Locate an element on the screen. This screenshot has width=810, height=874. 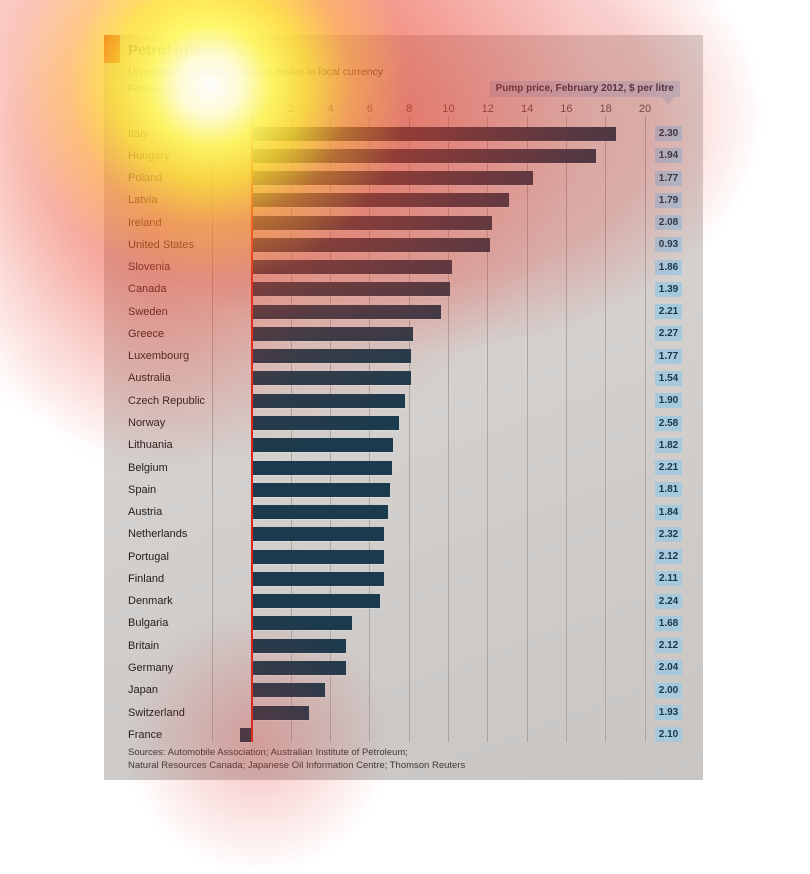
axis-tick-label: 20 is located at coordinates (645, 109).